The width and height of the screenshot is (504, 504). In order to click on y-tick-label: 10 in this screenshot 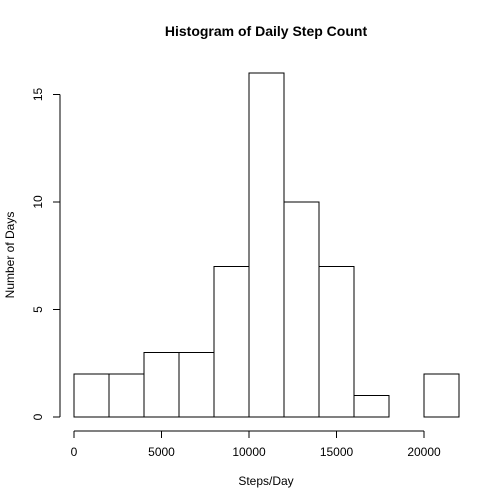, I will do `click(38, 202)`.